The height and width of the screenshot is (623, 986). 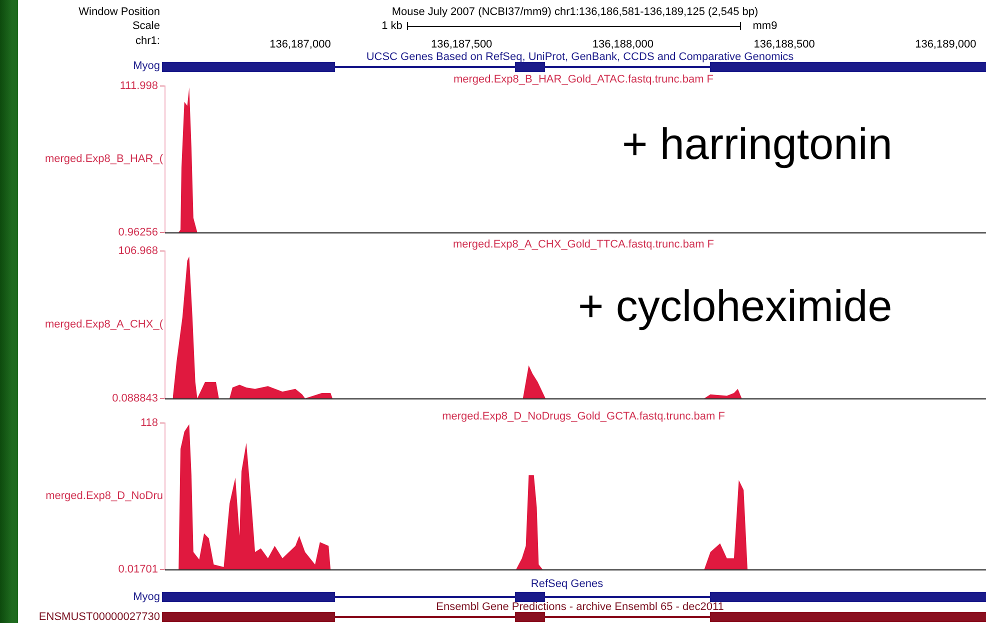 What do you see at coordinates (99, 617) in the screenshot?
I see `text: ENSMUST00000027730` at bounding box center [99, 617].